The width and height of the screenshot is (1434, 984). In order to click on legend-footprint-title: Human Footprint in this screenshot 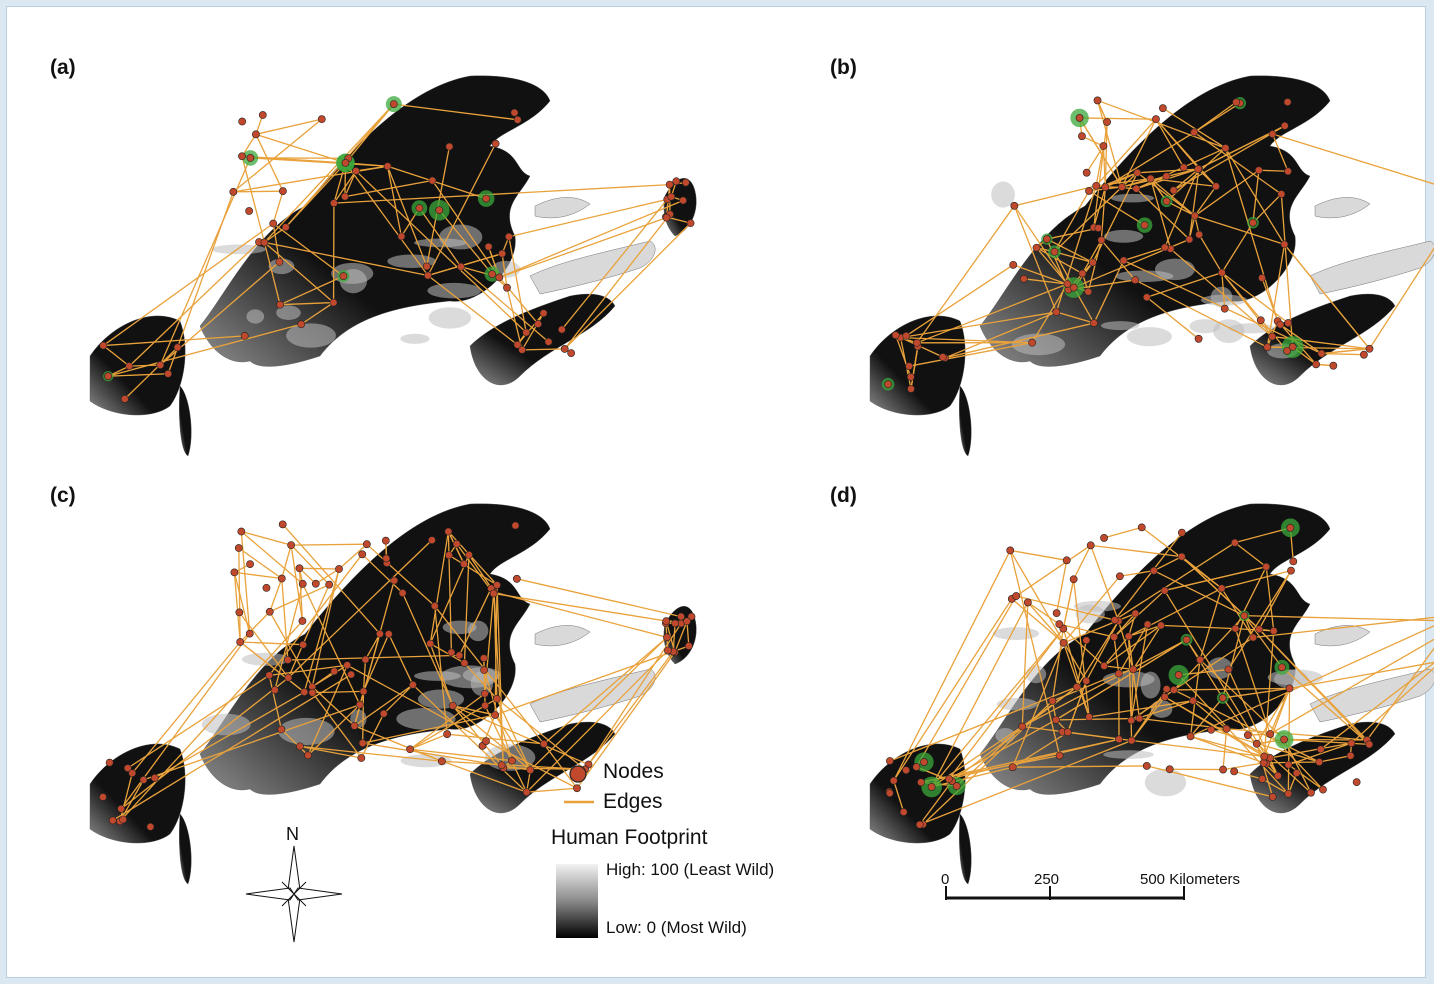, I will do `click(629, 837)`.